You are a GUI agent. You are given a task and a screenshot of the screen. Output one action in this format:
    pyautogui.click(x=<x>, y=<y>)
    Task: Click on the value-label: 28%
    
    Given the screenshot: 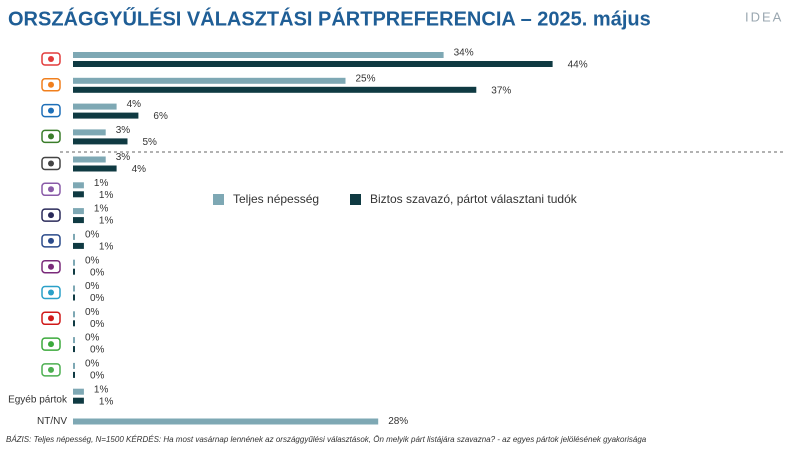 What is the action you would take?
    pyautogui.click(x=398, y=421)
    